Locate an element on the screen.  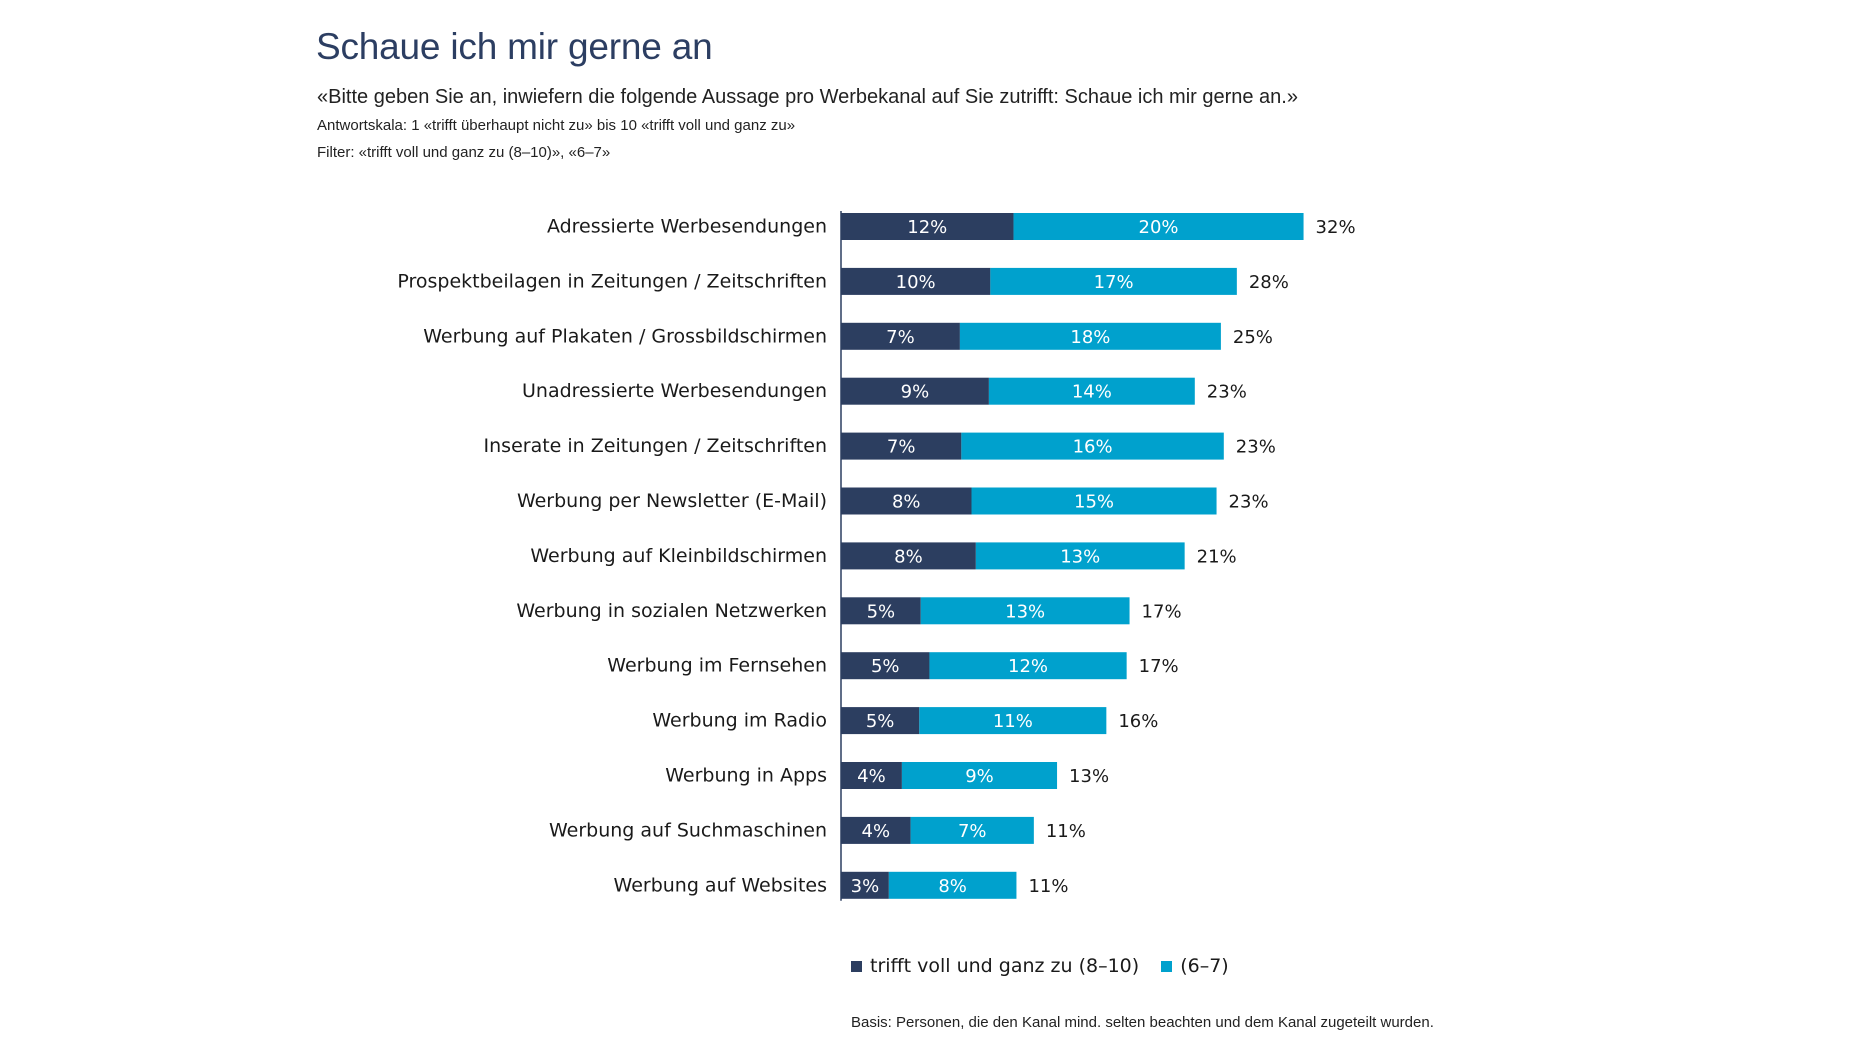
segment-label-mid-box: 7% is located at coordinates (972, 831).